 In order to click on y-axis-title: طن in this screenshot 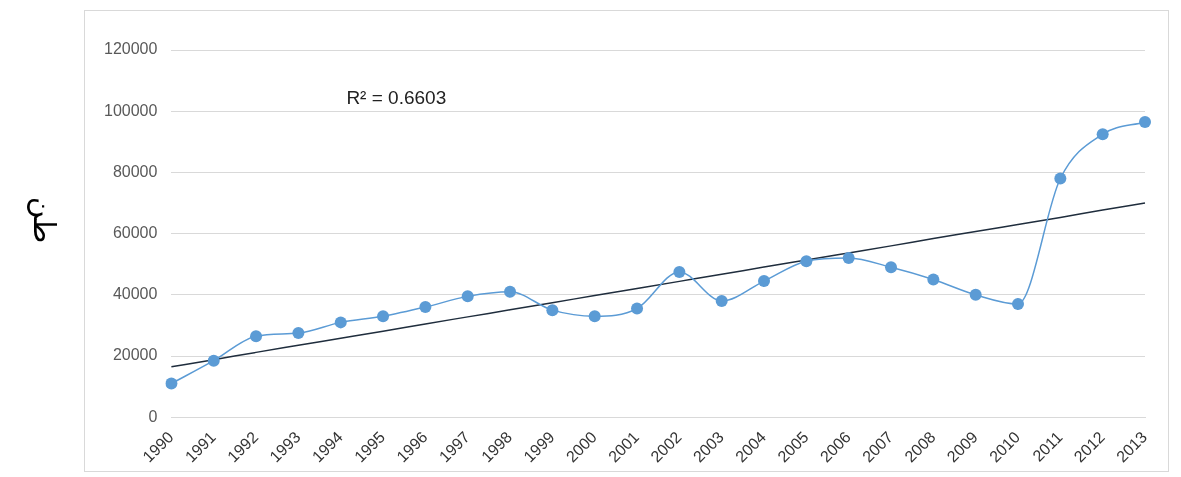, I will do `click(45, 220)`.